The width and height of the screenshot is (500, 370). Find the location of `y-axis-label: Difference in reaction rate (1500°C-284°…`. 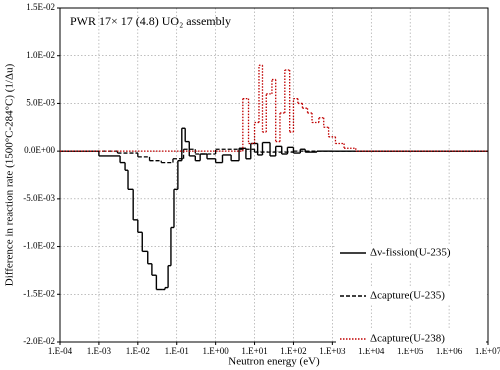

y-axis-label: Difference in reaction rate (1500°C-284°… is located at coordinates (10, 174).